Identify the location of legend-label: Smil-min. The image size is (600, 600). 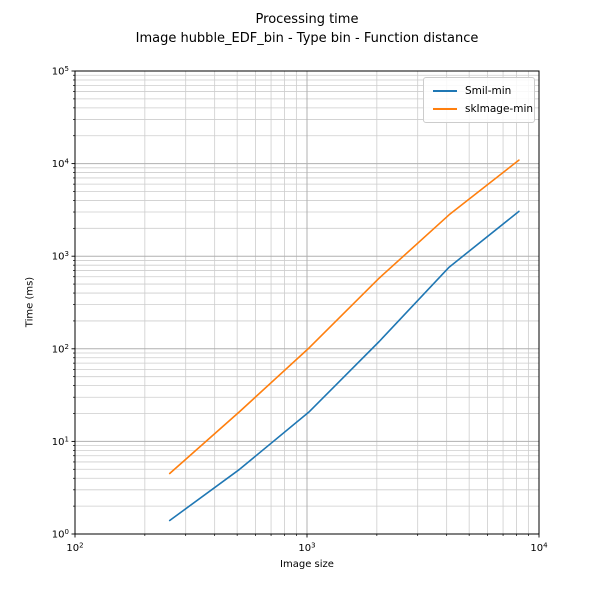
(488, 91).